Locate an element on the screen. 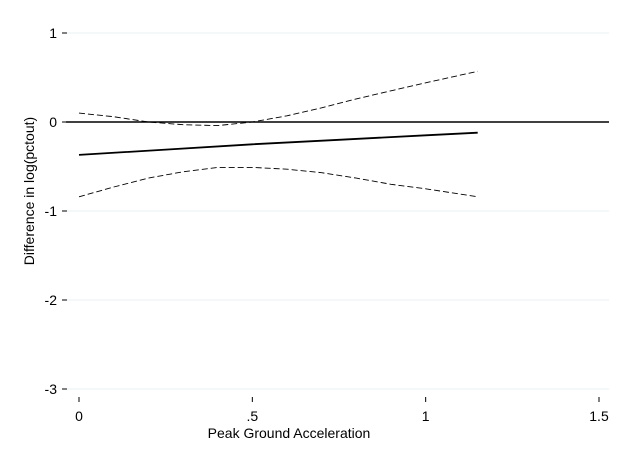 This screenshot has width=621, height=455. y-tick-label: -2 is located at coordinates (51, 300).